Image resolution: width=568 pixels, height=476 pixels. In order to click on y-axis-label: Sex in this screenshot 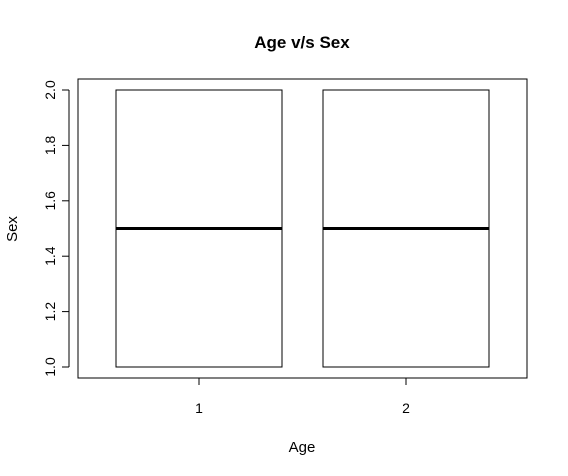, I will do `click(12, 229)`.